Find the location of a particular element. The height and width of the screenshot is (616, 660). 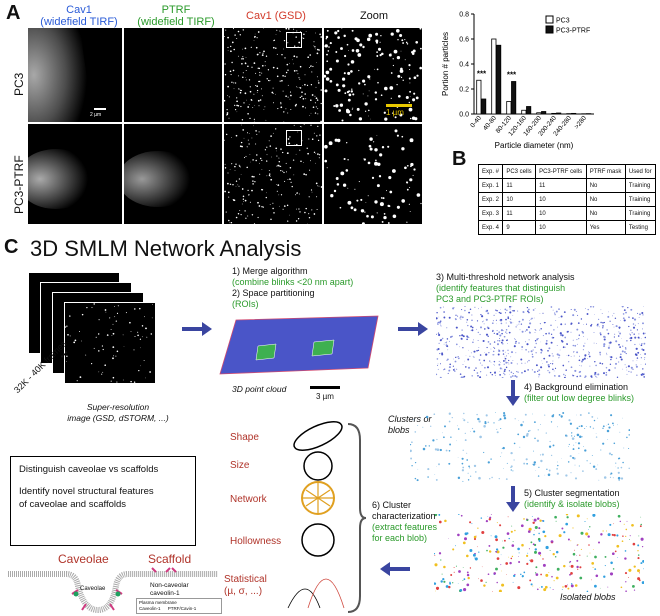

scaffold-note: Non-caveolar caveolin-1 is located at coordinates (169, 590).